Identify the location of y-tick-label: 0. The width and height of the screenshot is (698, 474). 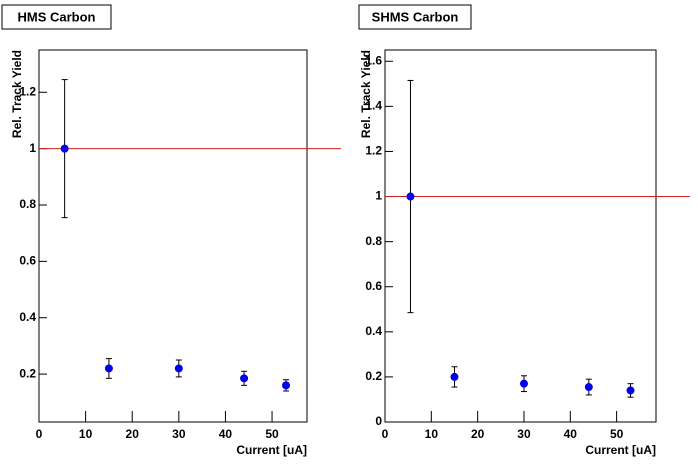
(378, 421).